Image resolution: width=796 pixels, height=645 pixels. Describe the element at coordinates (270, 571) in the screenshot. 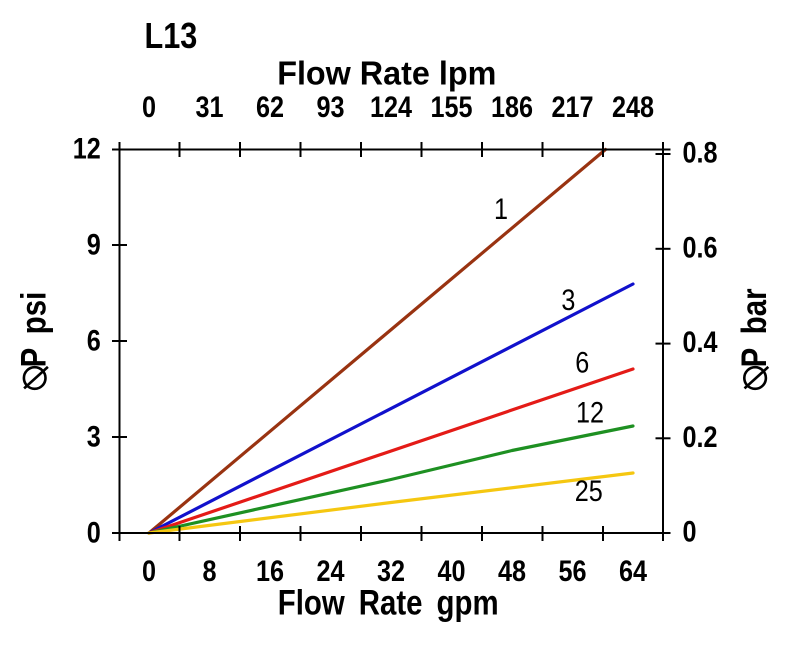

I see `svg-text: 16` at that location.